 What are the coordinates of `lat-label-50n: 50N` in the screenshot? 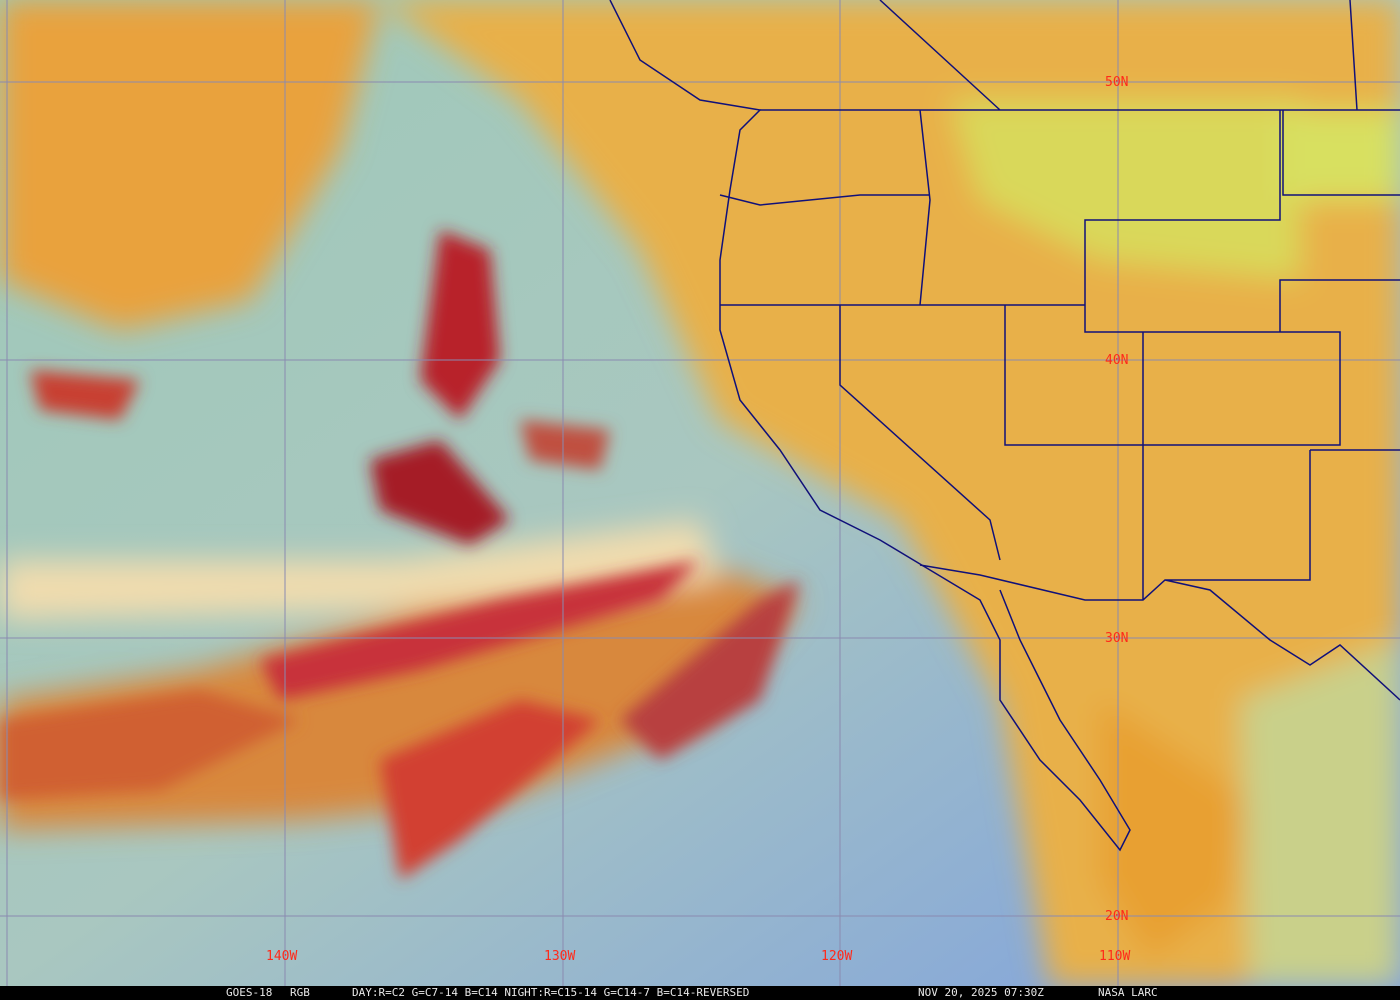 It's located at (1116, 82).